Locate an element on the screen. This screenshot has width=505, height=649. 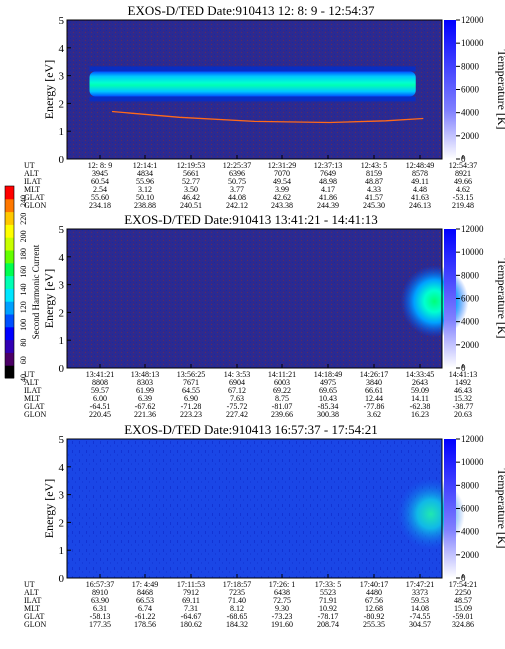
y-tick-label: 5 is located at coordinates (62, 440).